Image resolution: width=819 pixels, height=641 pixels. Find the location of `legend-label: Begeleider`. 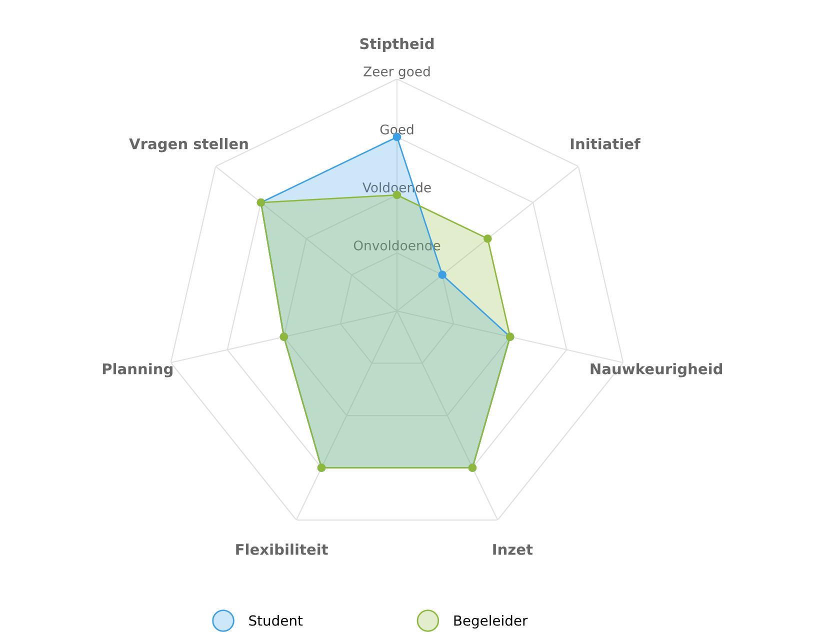

legend-label: Begeleider is located at coordinates (491, 621).